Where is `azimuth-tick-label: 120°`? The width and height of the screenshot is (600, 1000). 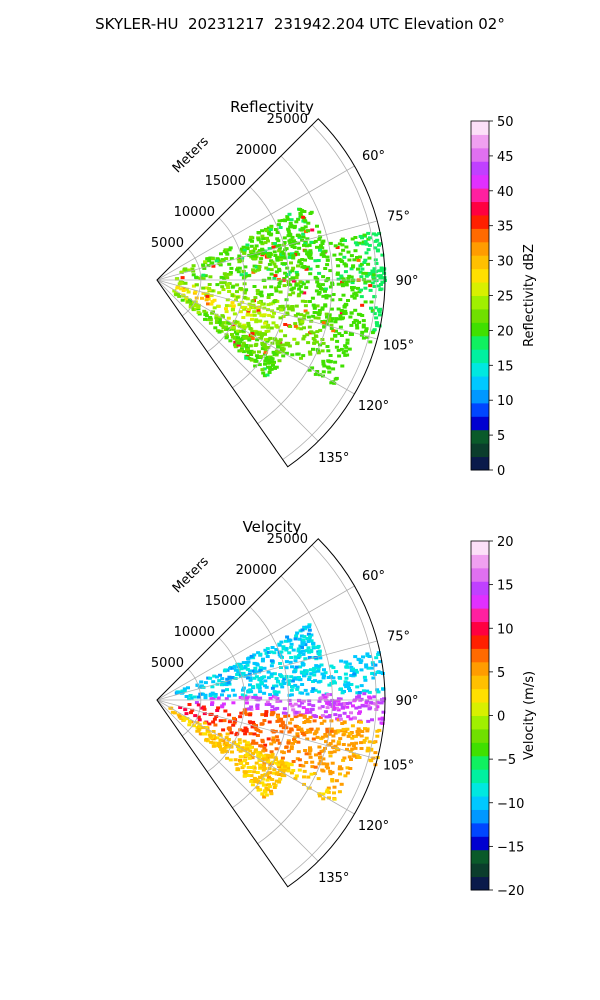 azimuth-tick-label: 120° is located at coordinates (373, 406).